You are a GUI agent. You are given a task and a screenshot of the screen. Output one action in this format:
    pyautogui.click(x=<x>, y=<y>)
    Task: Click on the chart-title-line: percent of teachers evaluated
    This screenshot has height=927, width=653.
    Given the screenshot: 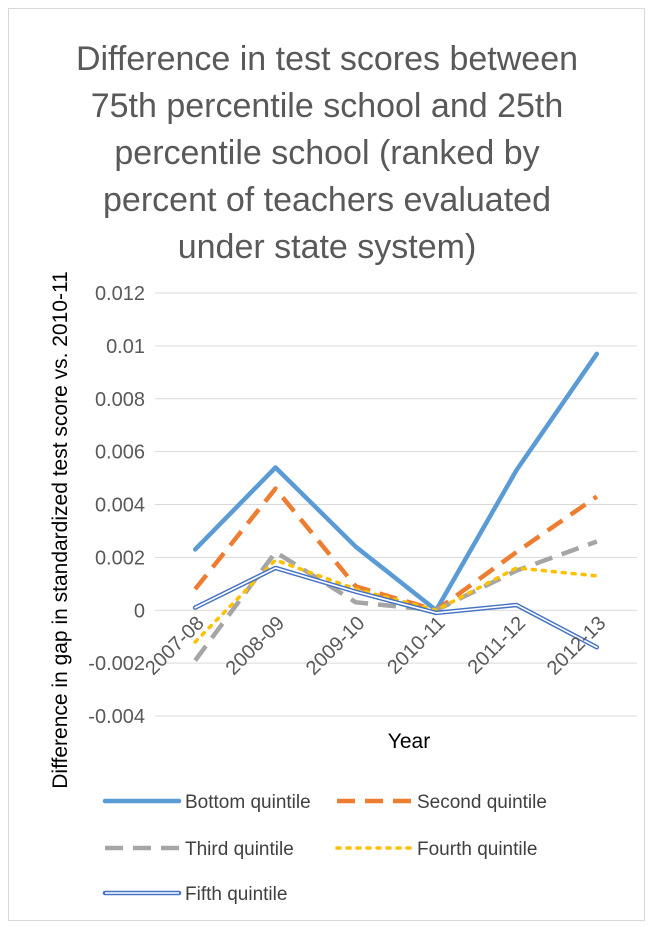 What is the action you would take?
    pyautogui.click(x=327, y=200)
    